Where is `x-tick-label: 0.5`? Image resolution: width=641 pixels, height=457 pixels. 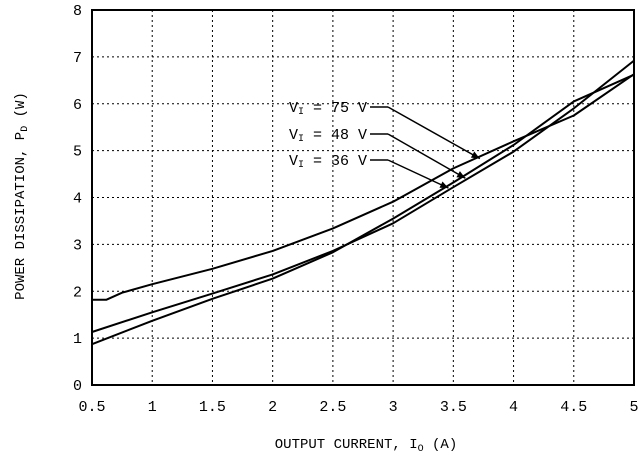
x-tick-label: 0.5 is located at coordinates (91, 407).